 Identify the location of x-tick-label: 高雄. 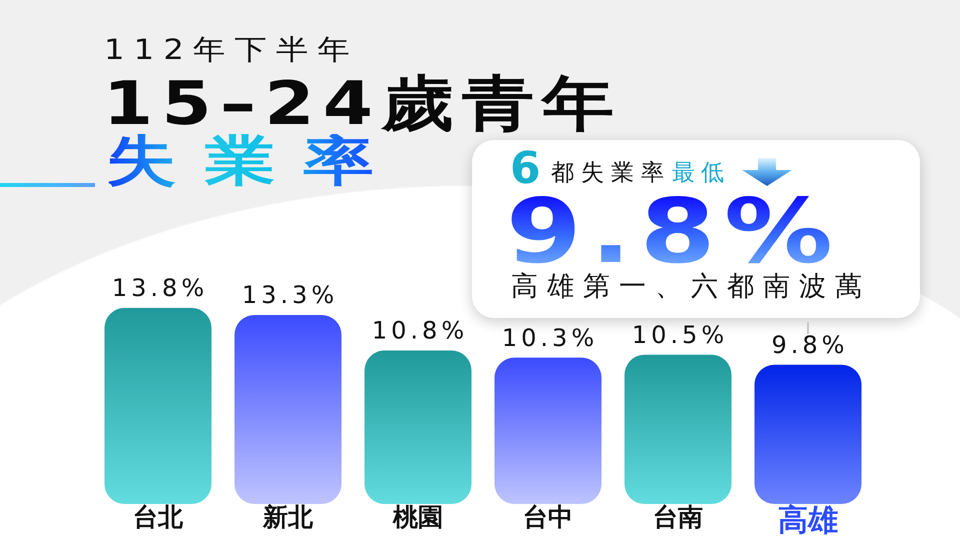
(808, 520).